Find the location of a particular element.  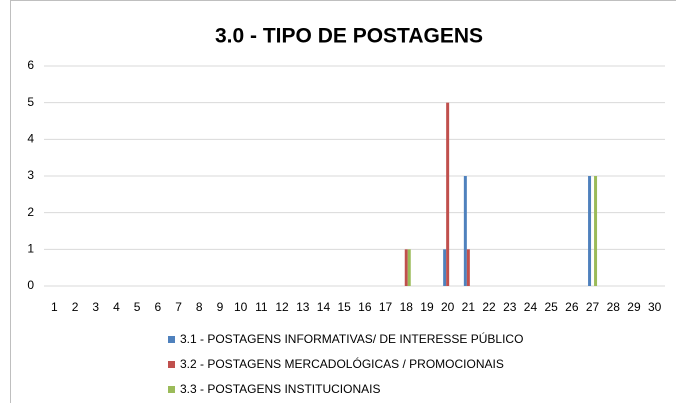

x-tick-label: 14 is located at coordinates (324, 307).